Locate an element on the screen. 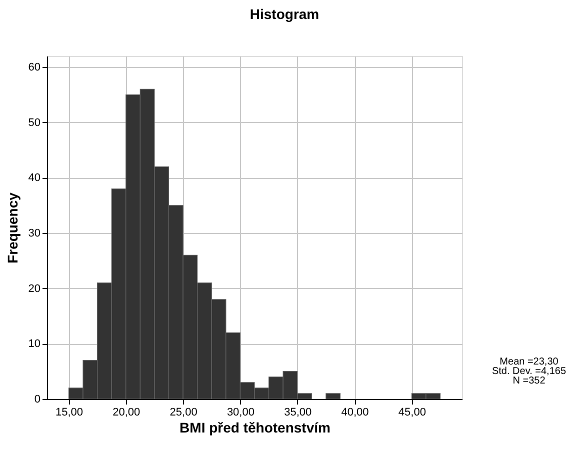  y-tick-label: 40 is located at coordinates (34, 178).